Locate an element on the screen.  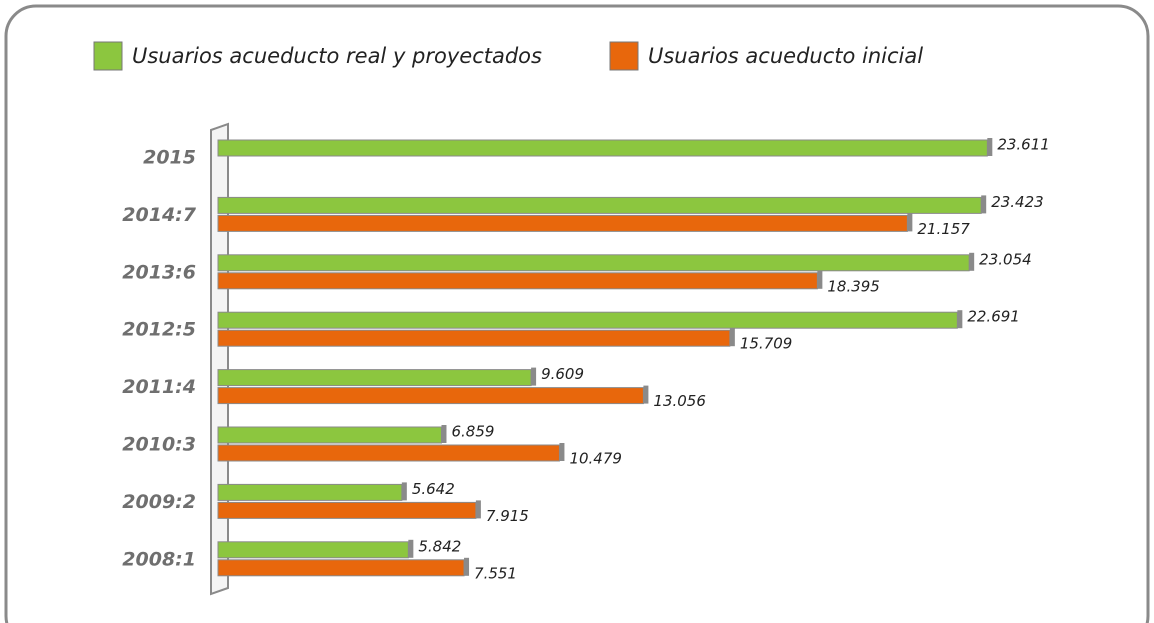
data-label: 23.054 is located at coordinates (1005, 259).